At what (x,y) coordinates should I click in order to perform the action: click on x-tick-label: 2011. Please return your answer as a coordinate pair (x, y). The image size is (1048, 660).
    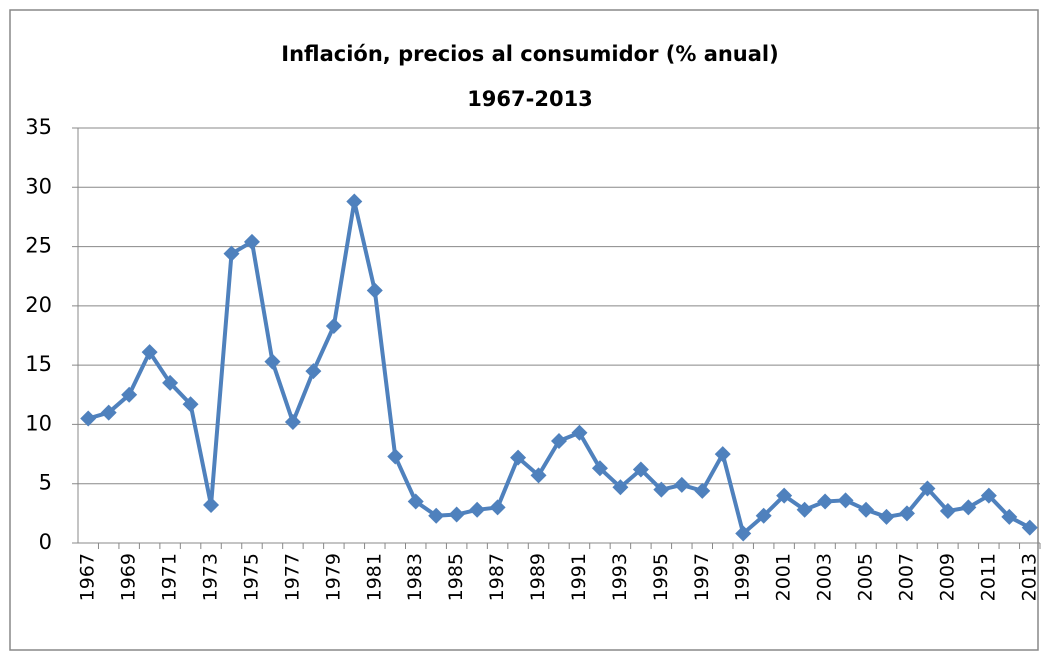
    Looking at the image, I should click on (988, 577).